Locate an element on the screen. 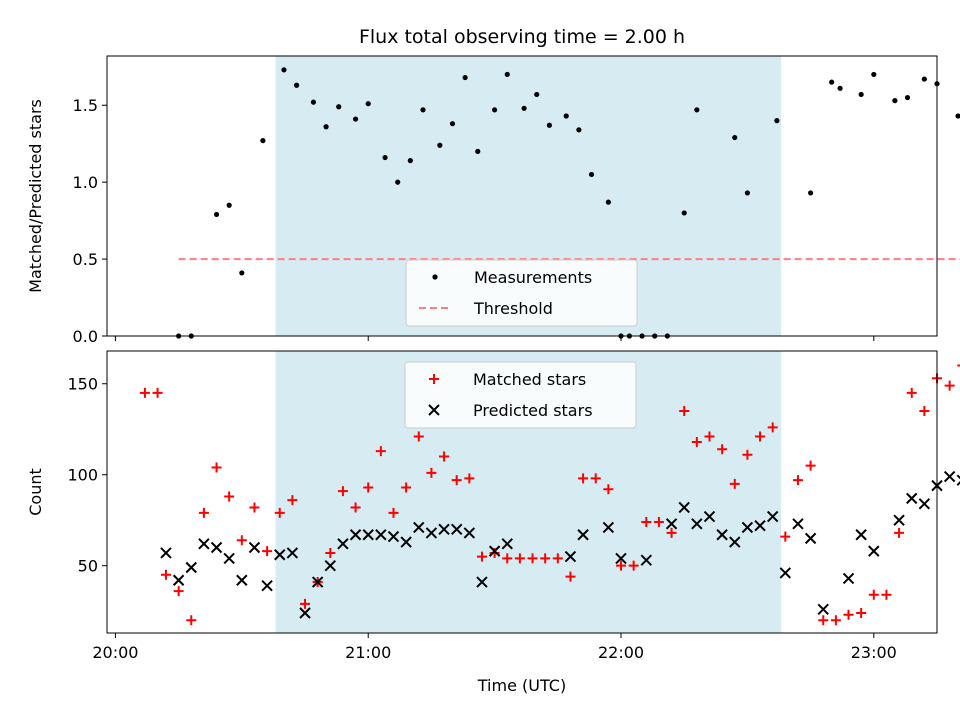  bottom-legend: Matched stars Predicted stars is located at coordinates (520, 395).